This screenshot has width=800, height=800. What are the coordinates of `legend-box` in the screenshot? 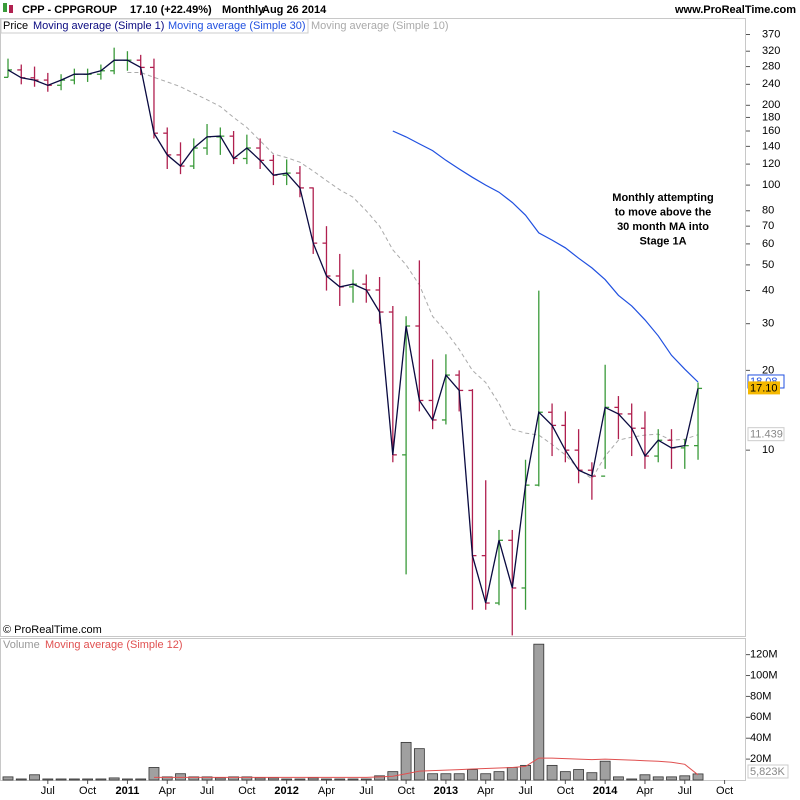 It's located at (154, 26).